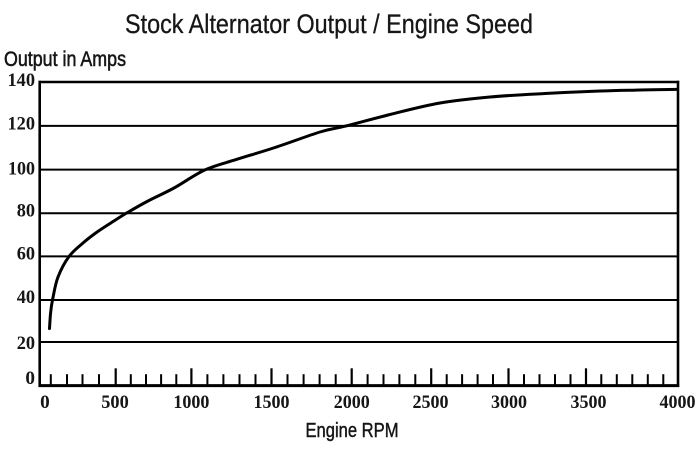 The height and width of the screenshot is (449, 700). What do you see at coordinates (191, 403) in the screenshot?
I see `svg-text: 1000` at bounding box center [191, 403].